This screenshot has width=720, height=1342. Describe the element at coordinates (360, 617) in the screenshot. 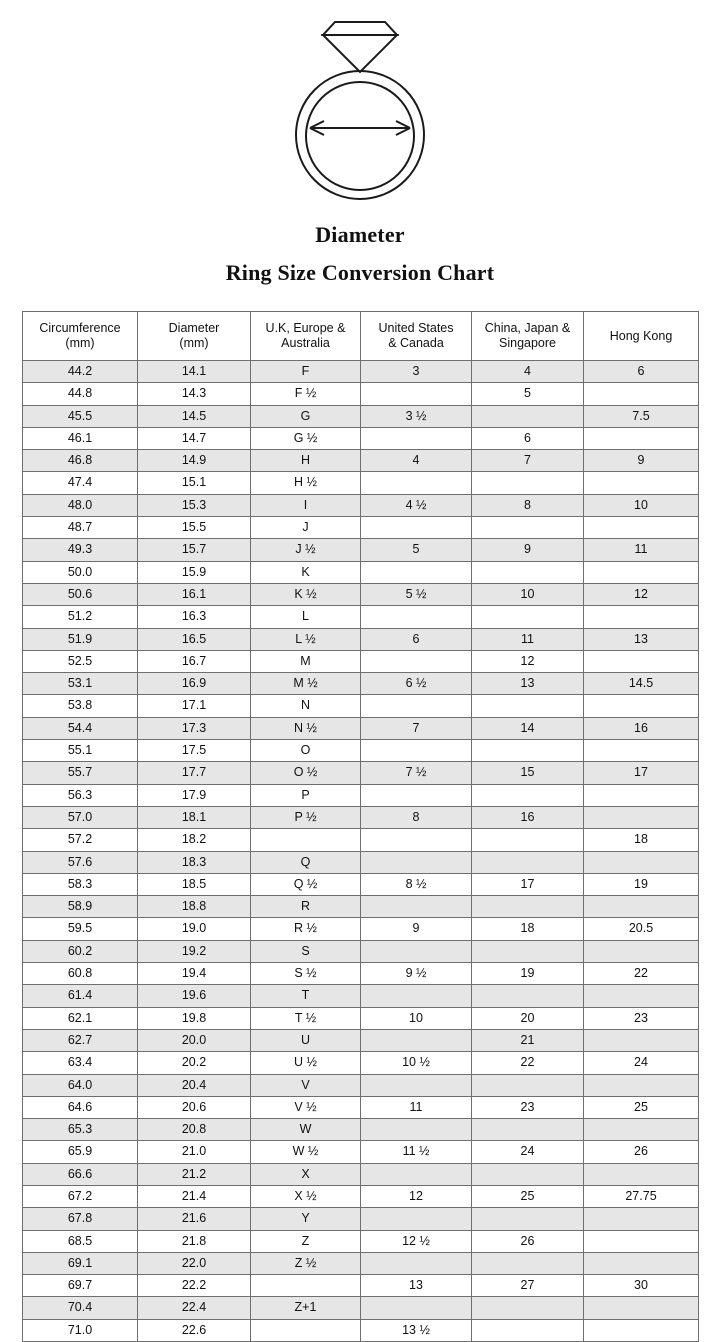

I see `table-row: 51.2 16.3 L` at that location.